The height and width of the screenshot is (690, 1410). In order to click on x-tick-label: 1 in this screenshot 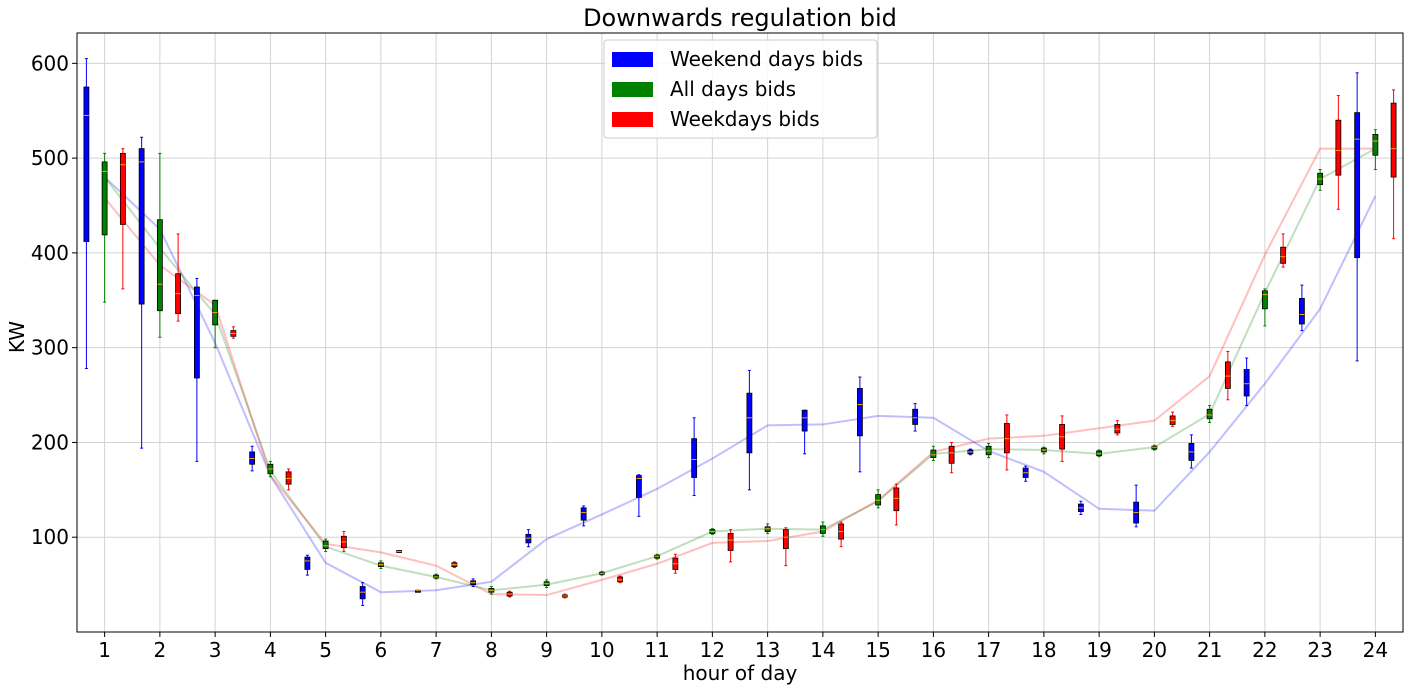, I will do `click(104, 650)`.